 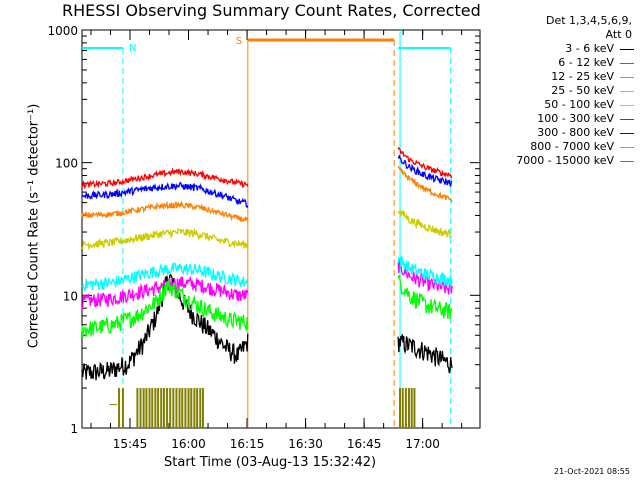 I want to click on legend-item: 100 - 300 keV, so click(x=552, y=119).